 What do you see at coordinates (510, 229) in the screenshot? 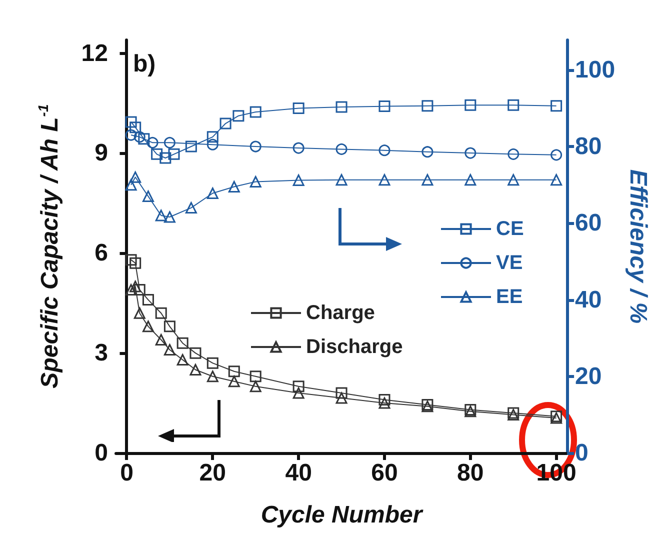
I see `legend-label: CE` at bounding box center [510, 229].